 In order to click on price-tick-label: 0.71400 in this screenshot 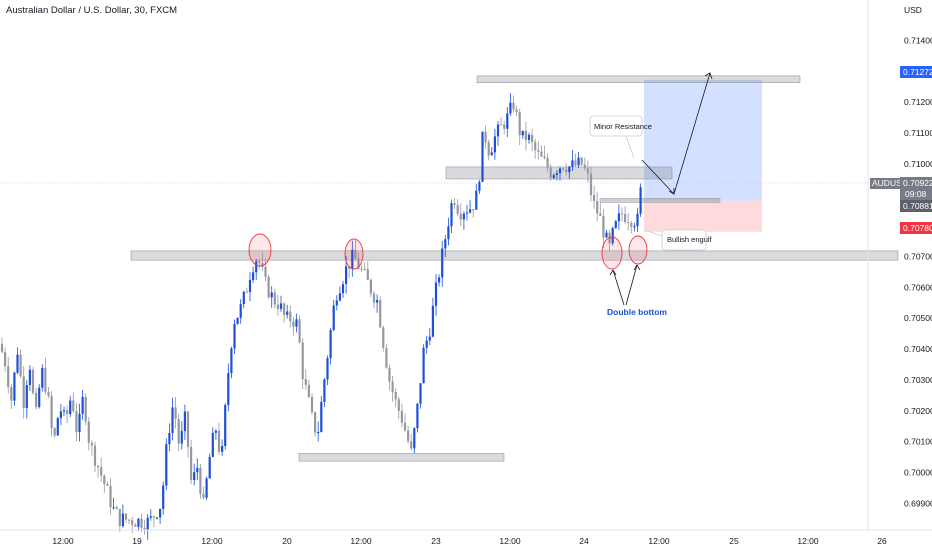, I will do `click(918, 40)`.